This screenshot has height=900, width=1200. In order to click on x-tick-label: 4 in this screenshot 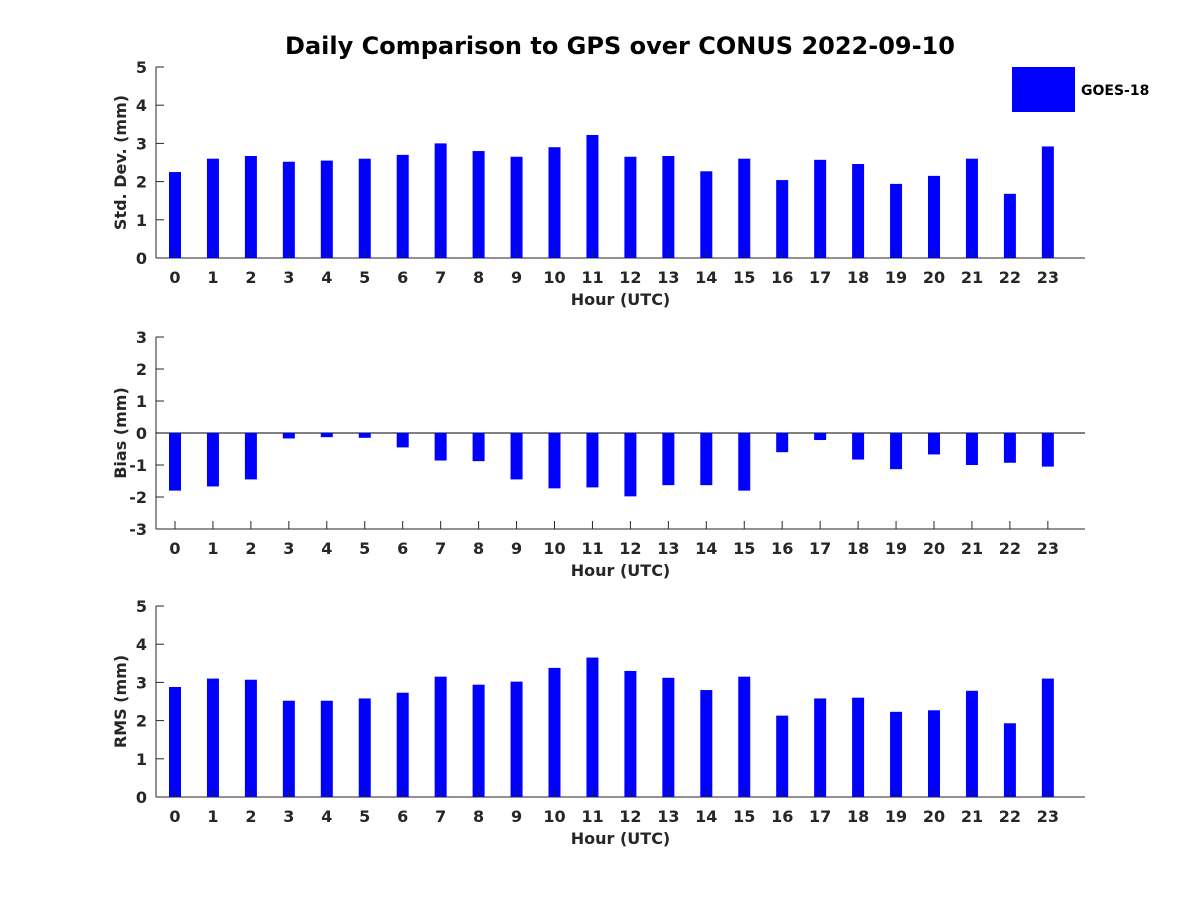, I will do `click(326, 548)`.